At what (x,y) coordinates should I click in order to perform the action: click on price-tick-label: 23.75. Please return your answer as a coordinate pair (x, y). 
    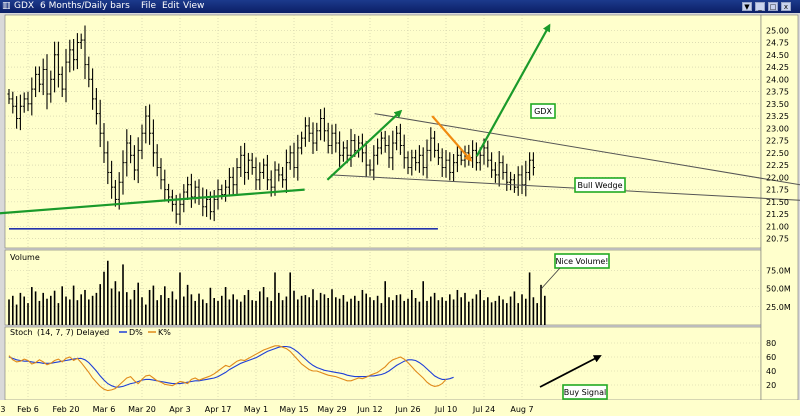
    Looking at the image, I should click on (777, 92).